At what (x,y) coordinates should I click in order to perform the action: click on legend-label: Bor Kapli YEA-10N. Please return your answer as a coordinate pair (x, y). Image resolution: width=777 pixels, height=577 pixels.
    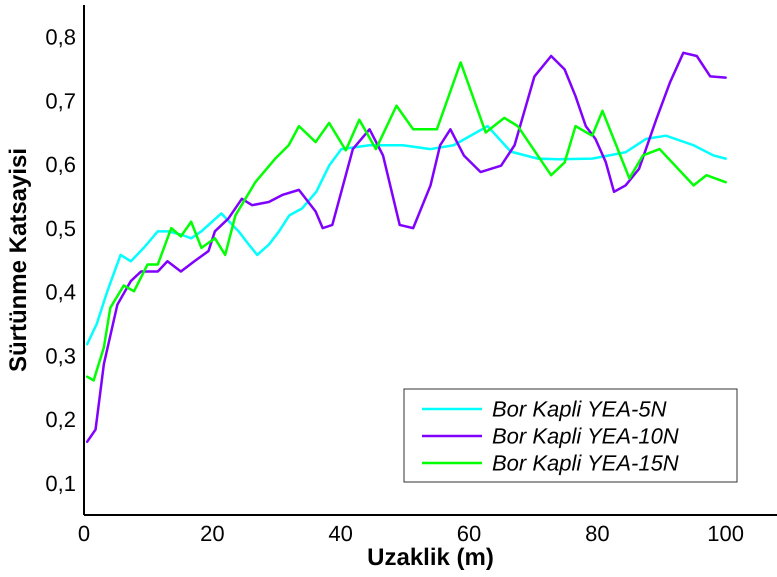
    Looking at the image, I should click on (585, 436).